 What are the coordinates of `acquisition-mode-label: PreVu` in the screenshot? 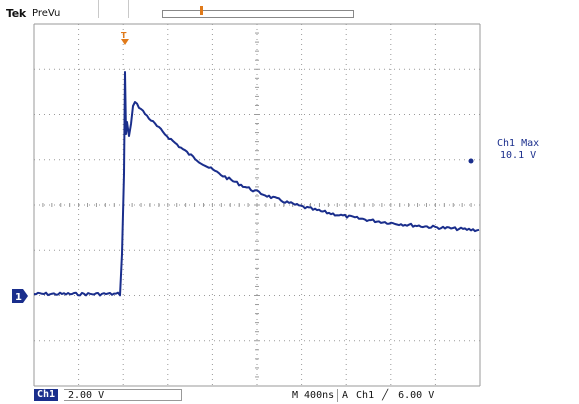 It's located at (46, 13).